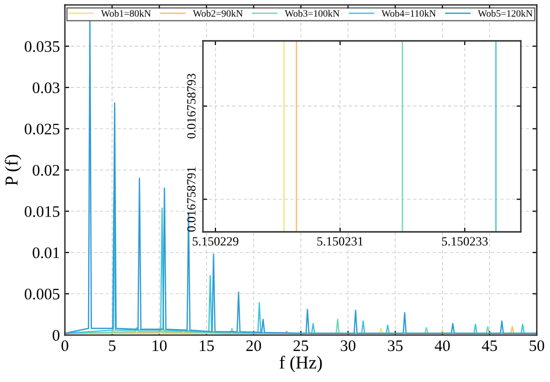  Describe the element at coordinates (56, 335) in the screenshot. I see `y-tick-label: 0` at that location.